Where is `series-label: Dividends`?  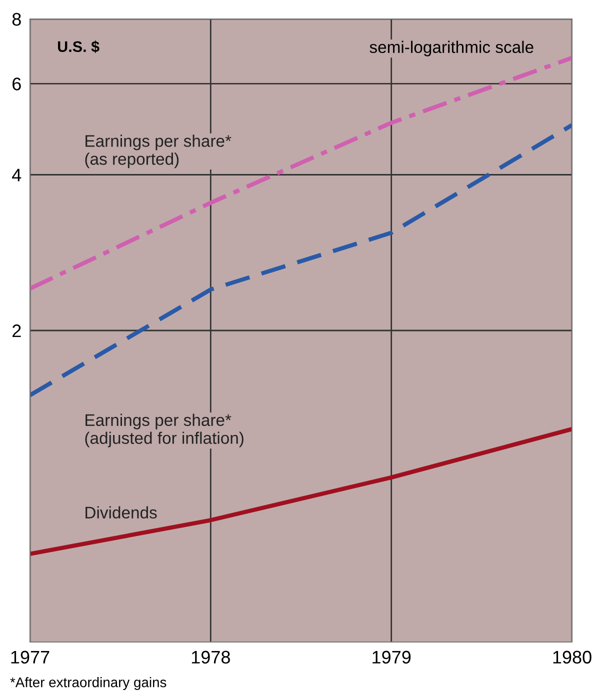 series-label: Dividends is located at coordinates (121, 512).